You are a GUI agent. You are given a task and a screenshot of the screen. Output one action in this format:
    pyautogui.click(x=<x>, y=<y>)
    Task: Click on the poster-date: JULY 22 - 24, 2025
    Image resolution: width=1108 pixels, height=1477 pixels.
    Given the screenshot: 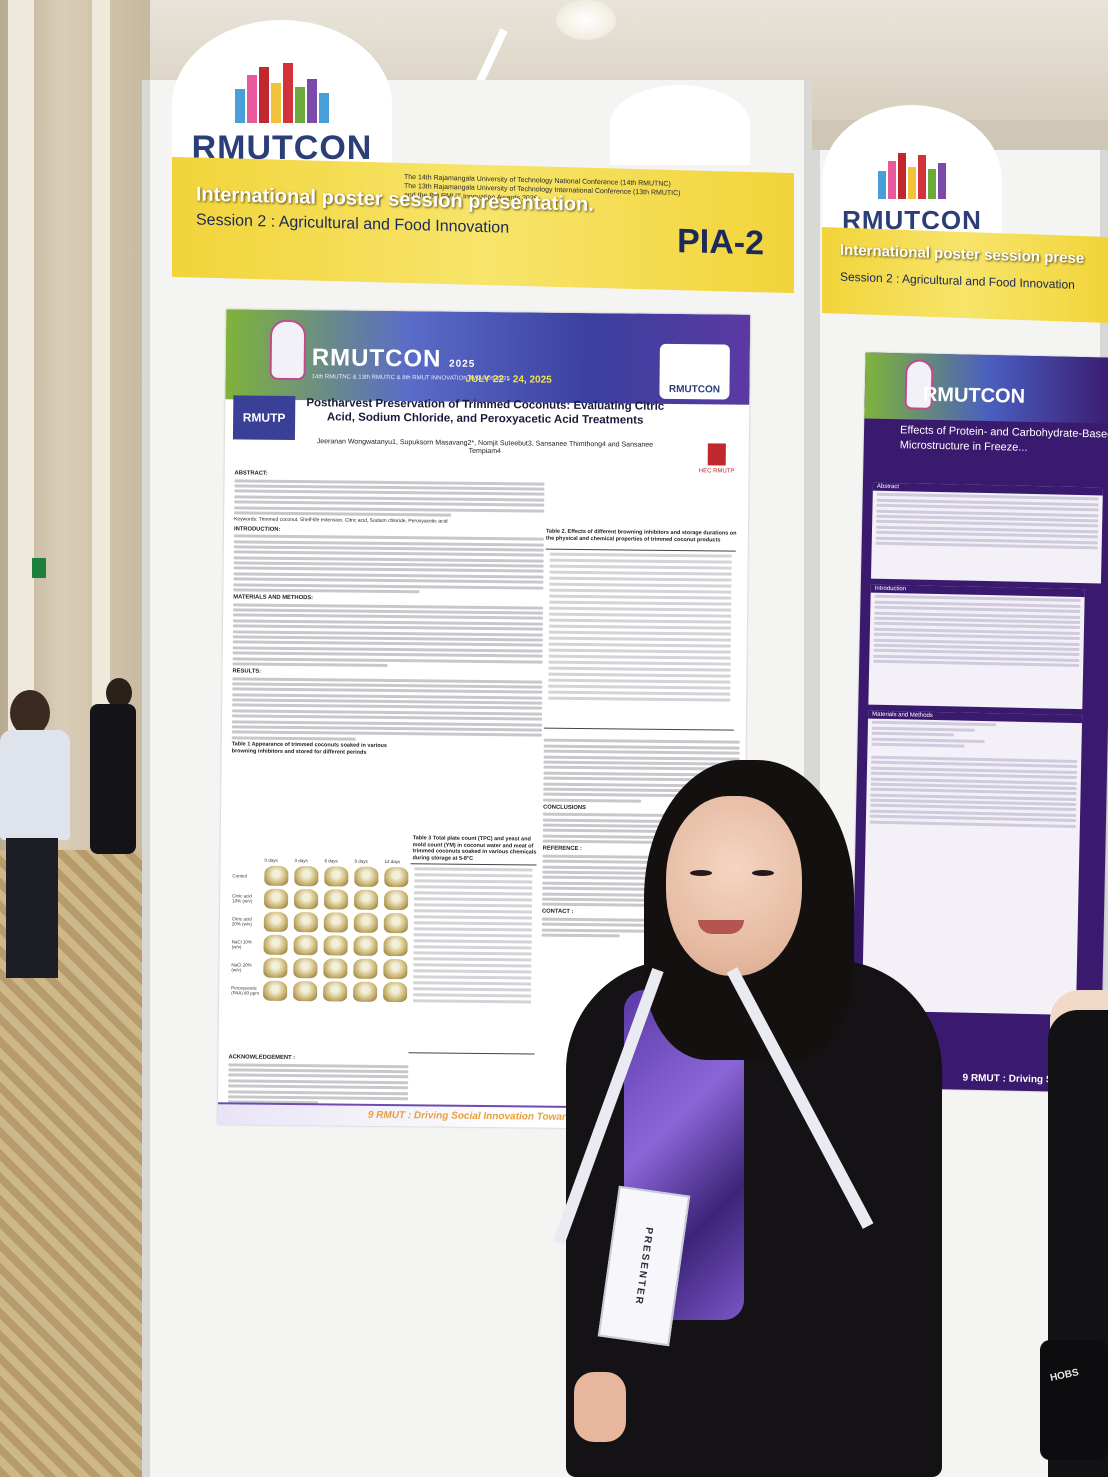 What is the action you would take?
    pyautogui.click(x=508, y=379)
    